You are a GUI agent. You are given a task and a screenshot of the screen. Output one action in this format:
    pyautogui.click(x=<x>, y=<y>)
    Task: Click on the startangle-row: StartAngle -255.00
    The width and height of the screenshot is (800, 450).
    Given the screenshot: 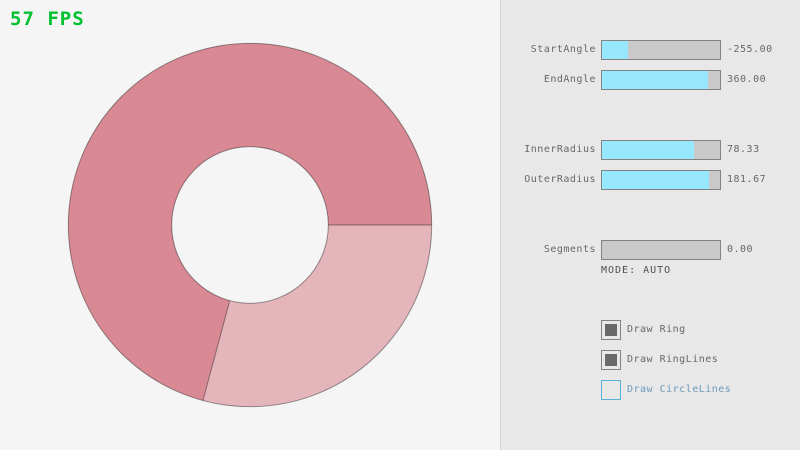 What is the action you would take?
    pyautogui.click(x=650, y=50)
    